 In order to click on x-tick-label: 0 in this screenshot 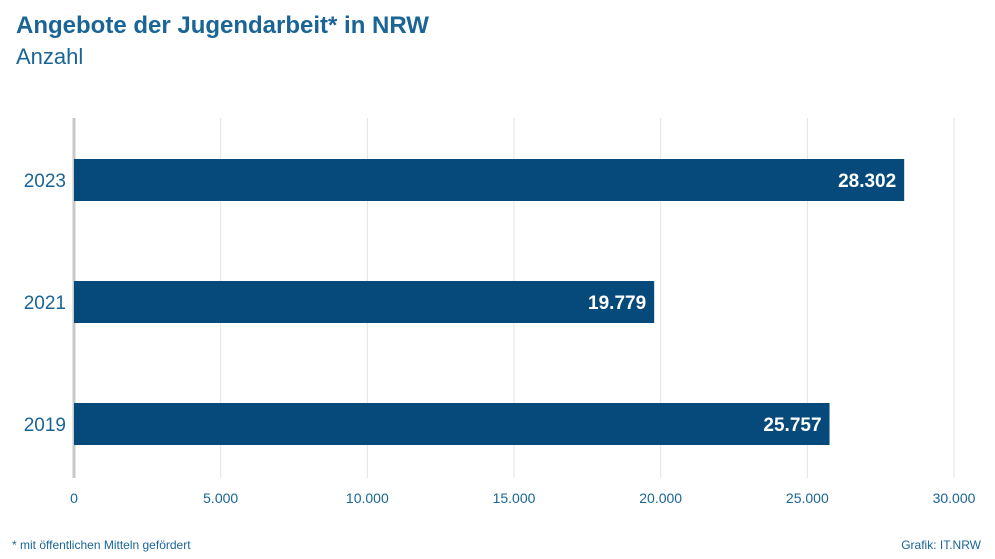, I will do `click(74, 498)`.